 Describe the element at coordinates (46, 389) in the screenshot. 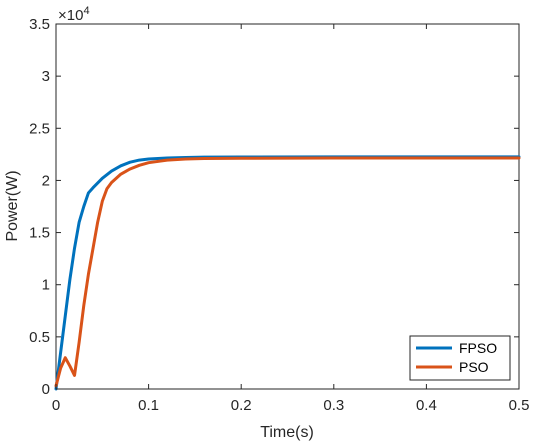

I see `y-tick-label: 0` at that location.